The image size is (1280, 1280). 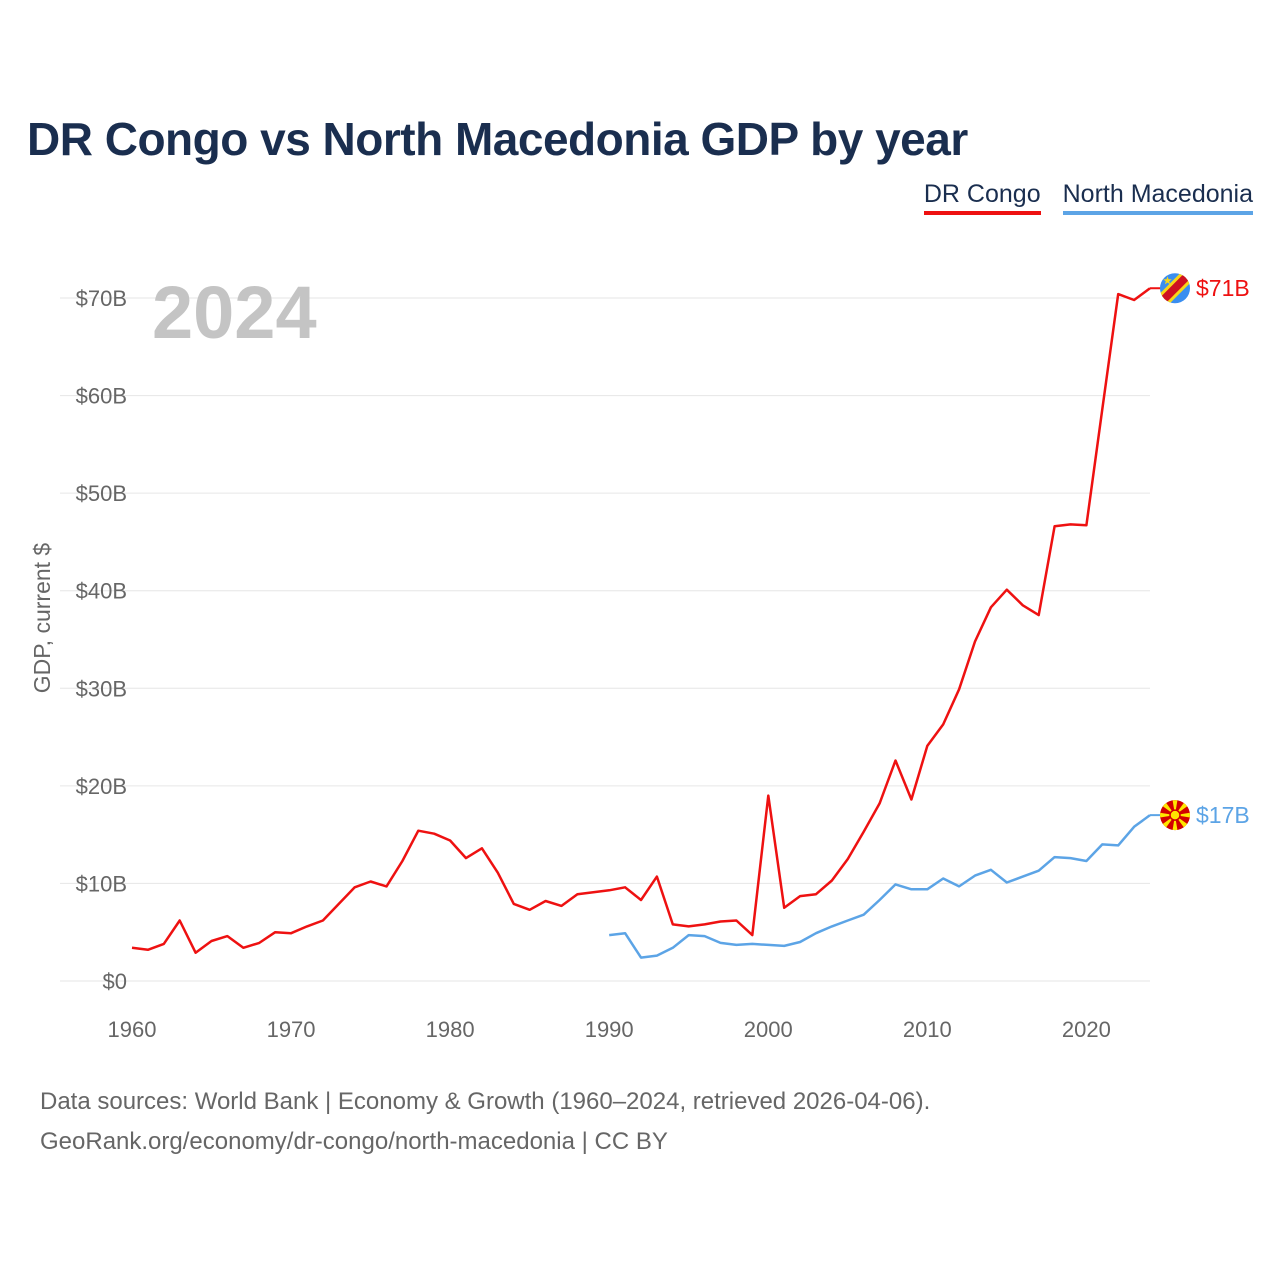 What do you see at coordinates (101, 883) in the screenshot?
I see `y-tick-label: $10B` at bounding box center [101, 883].